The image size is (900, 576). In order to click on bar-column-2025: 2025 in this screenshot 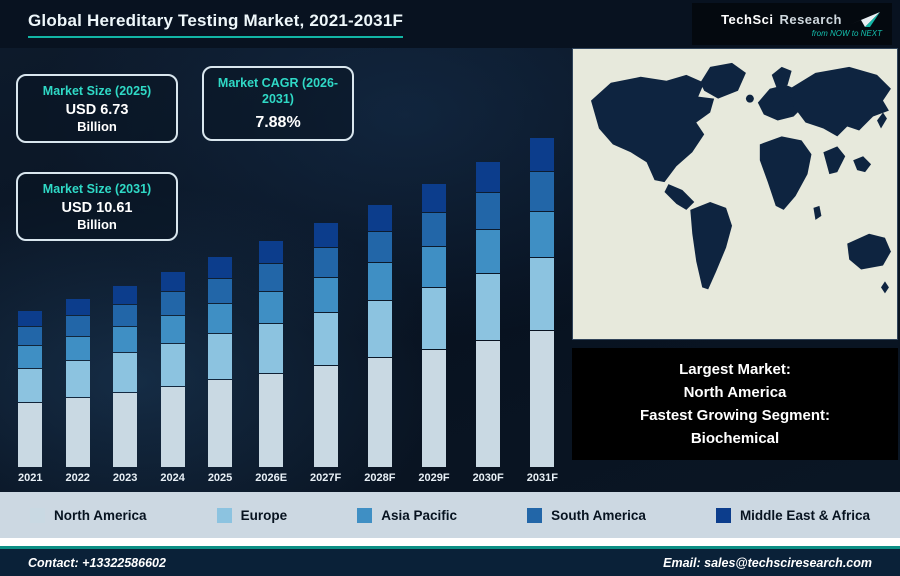, I will do `click(220, 371)`.